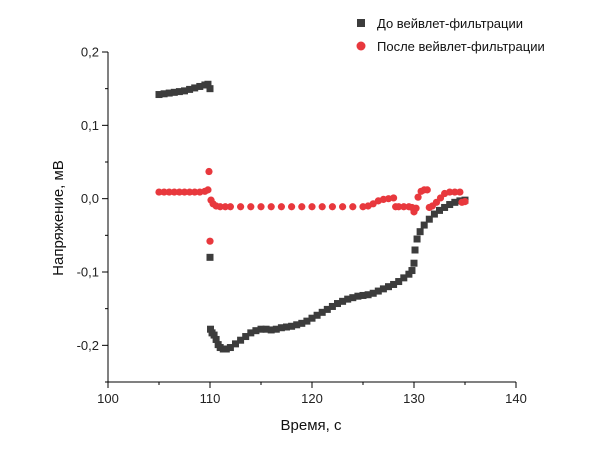 The width and height of the screenshot is (601, 460). What do you see at coordinates (210, 398) in the screenshot?
I see `x-tick-label: 110` at bounding box center [210, 398].